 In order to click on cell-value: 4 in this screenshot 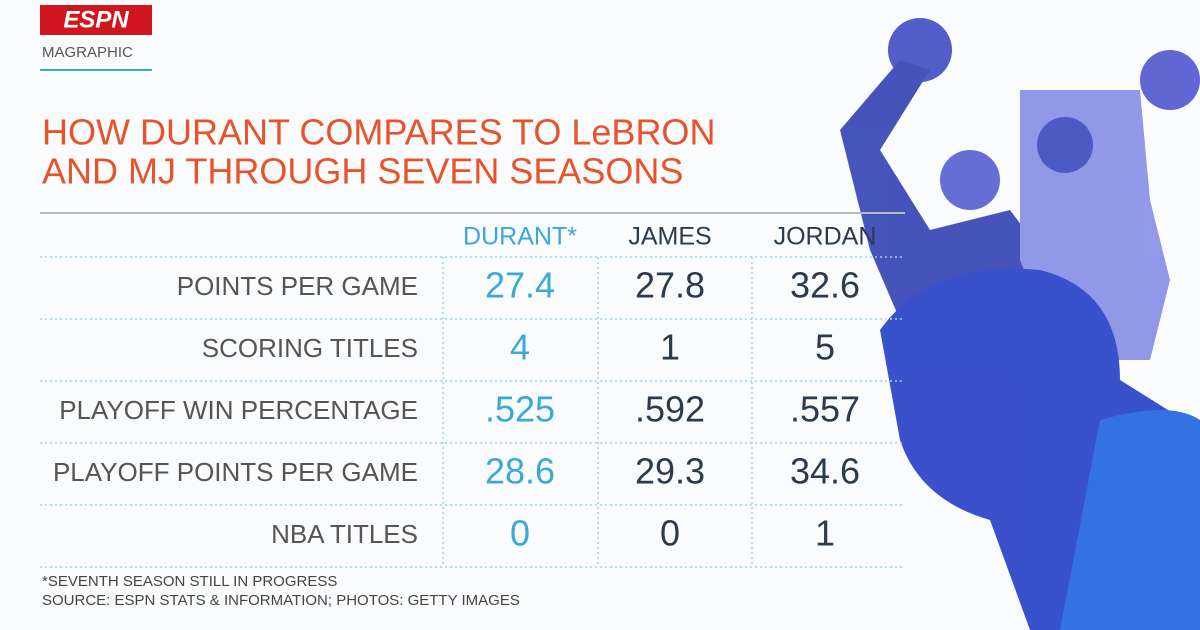, I will do `click(520, 347)`.